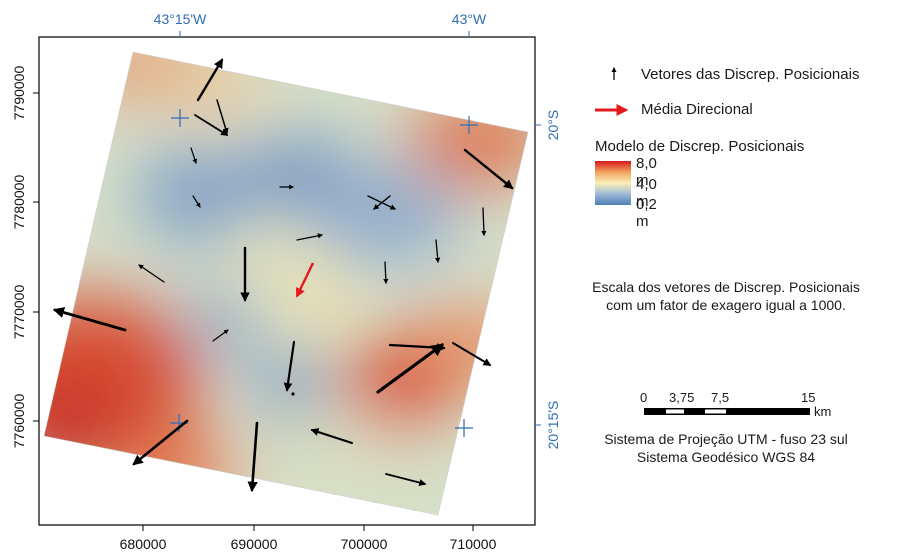 This screenshot has height=556, width=898. Describe the element at coordinates (646, 172) in the screenshot. I see `ramp-high-label: 8,0 m` at that location.